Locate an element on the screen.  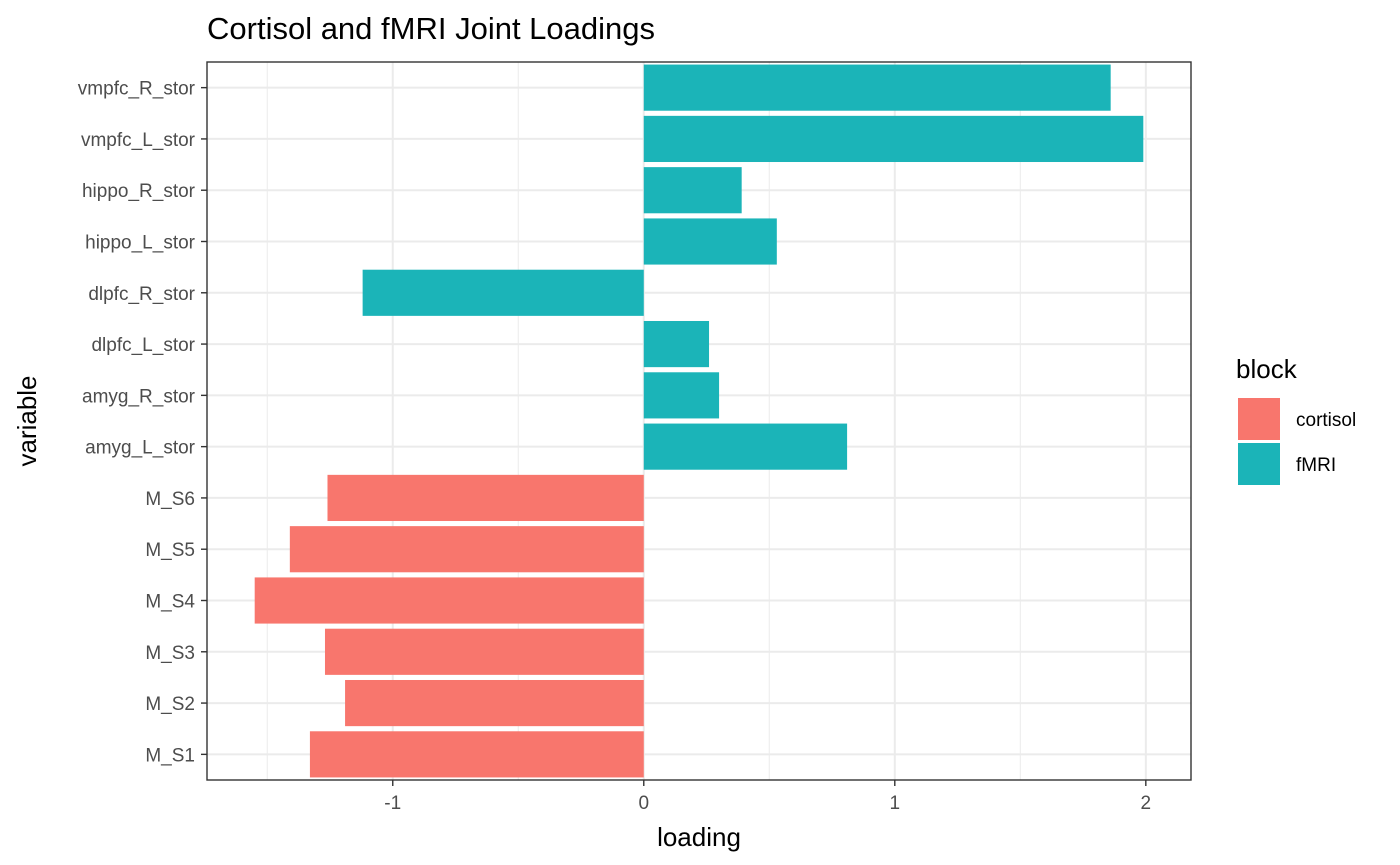
y-tick-label: M_S1 is located at coordinates (170, 755).